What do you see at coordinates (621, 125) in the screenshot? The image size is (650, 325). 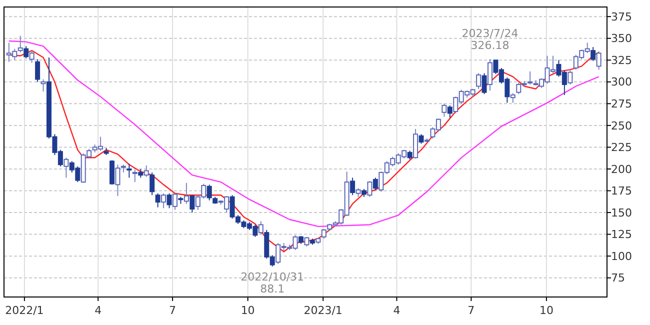 I see `y-tick-label: 250` at bounding box center [621, 125].